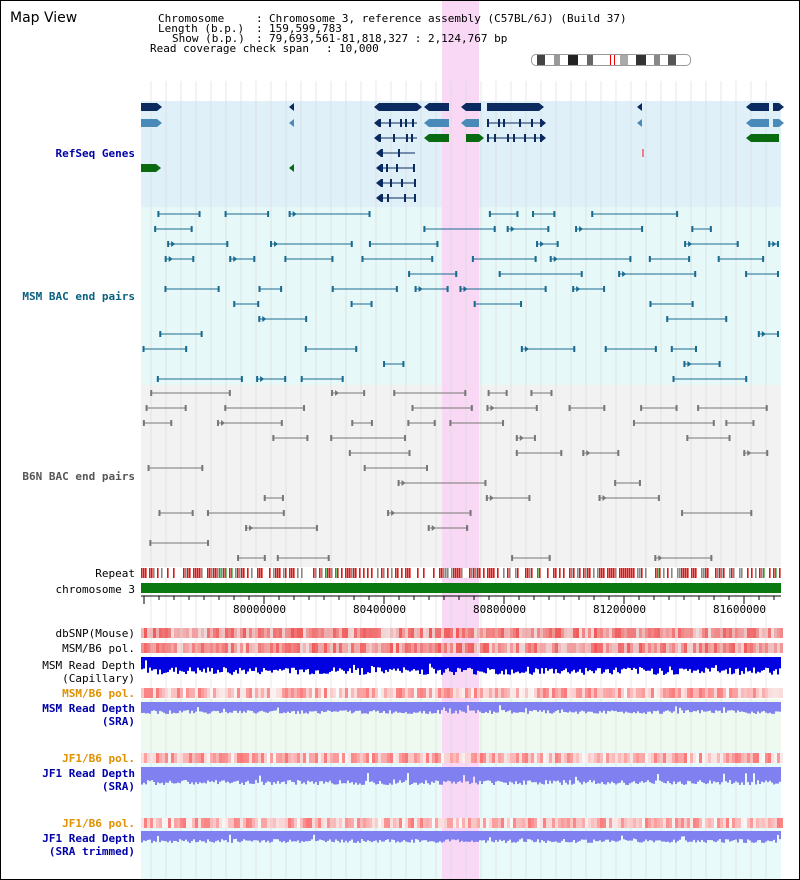 This screenshot has height=880, width=800. I want to click on track-label-msm-depth-sra: MSM Read Depth, so click(88, 708).